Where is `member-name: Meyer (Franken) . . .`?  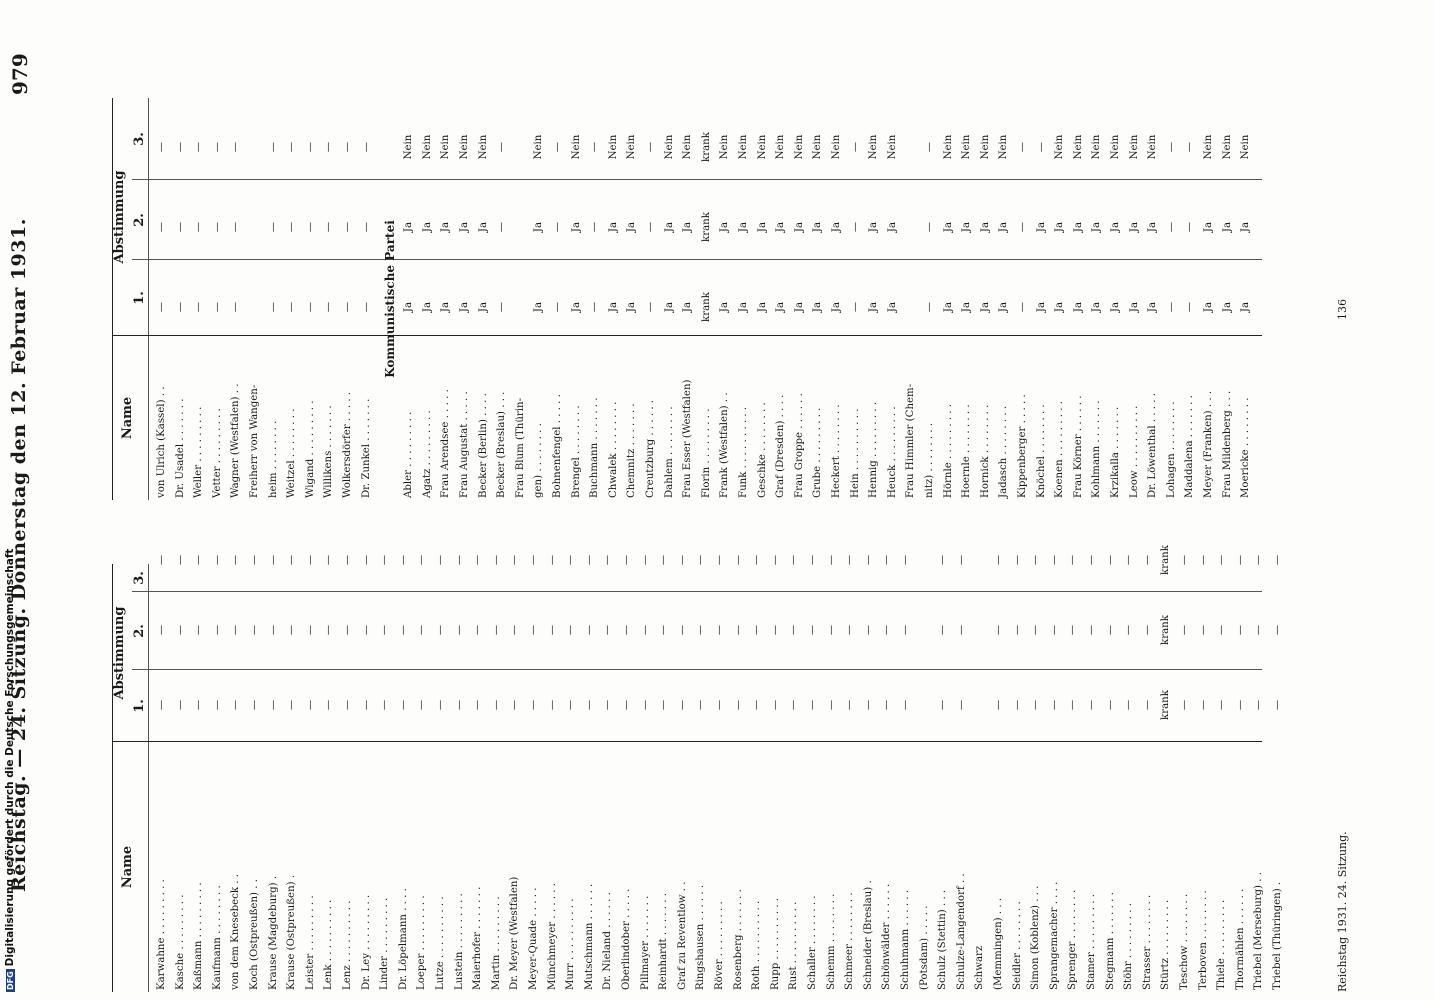
member-name: Meyer (Franken) . . . is located at coordinates (1208, 444).